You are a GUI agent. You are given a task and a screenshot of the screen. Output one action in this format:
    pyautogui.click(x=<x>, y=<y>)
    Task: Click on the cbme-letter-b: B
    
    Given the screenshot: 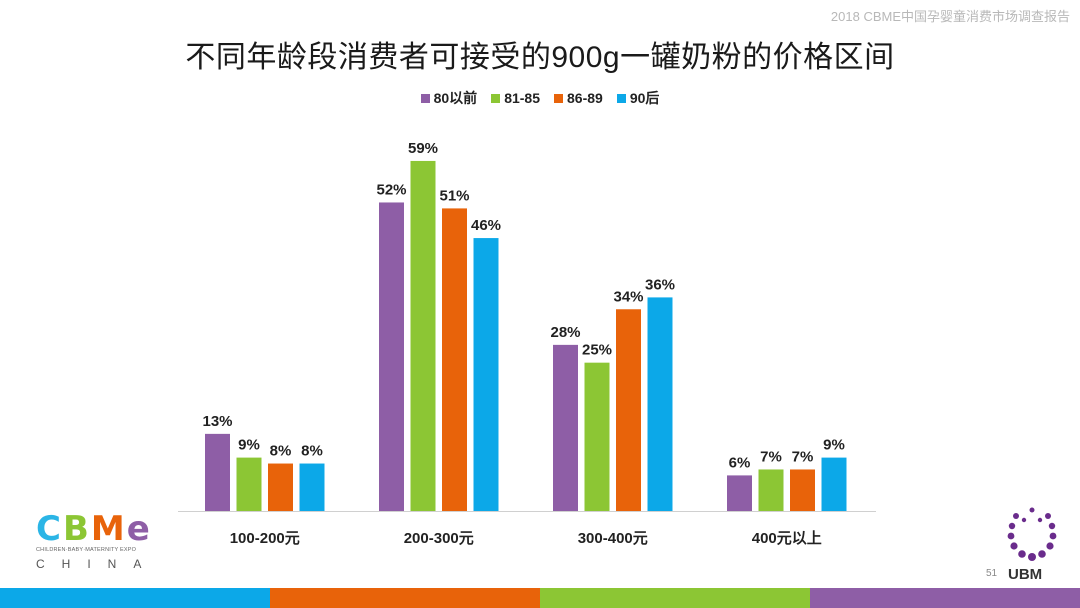 What is the action you would take?
    pyautogui.click(x=75, y=529)
    